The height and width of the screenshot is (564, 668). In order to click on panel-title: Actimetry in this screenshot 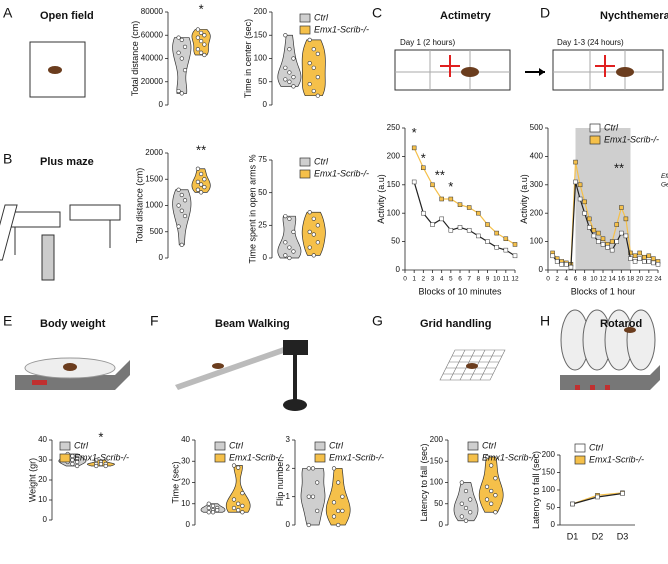, I will do `click(466, 16)`.